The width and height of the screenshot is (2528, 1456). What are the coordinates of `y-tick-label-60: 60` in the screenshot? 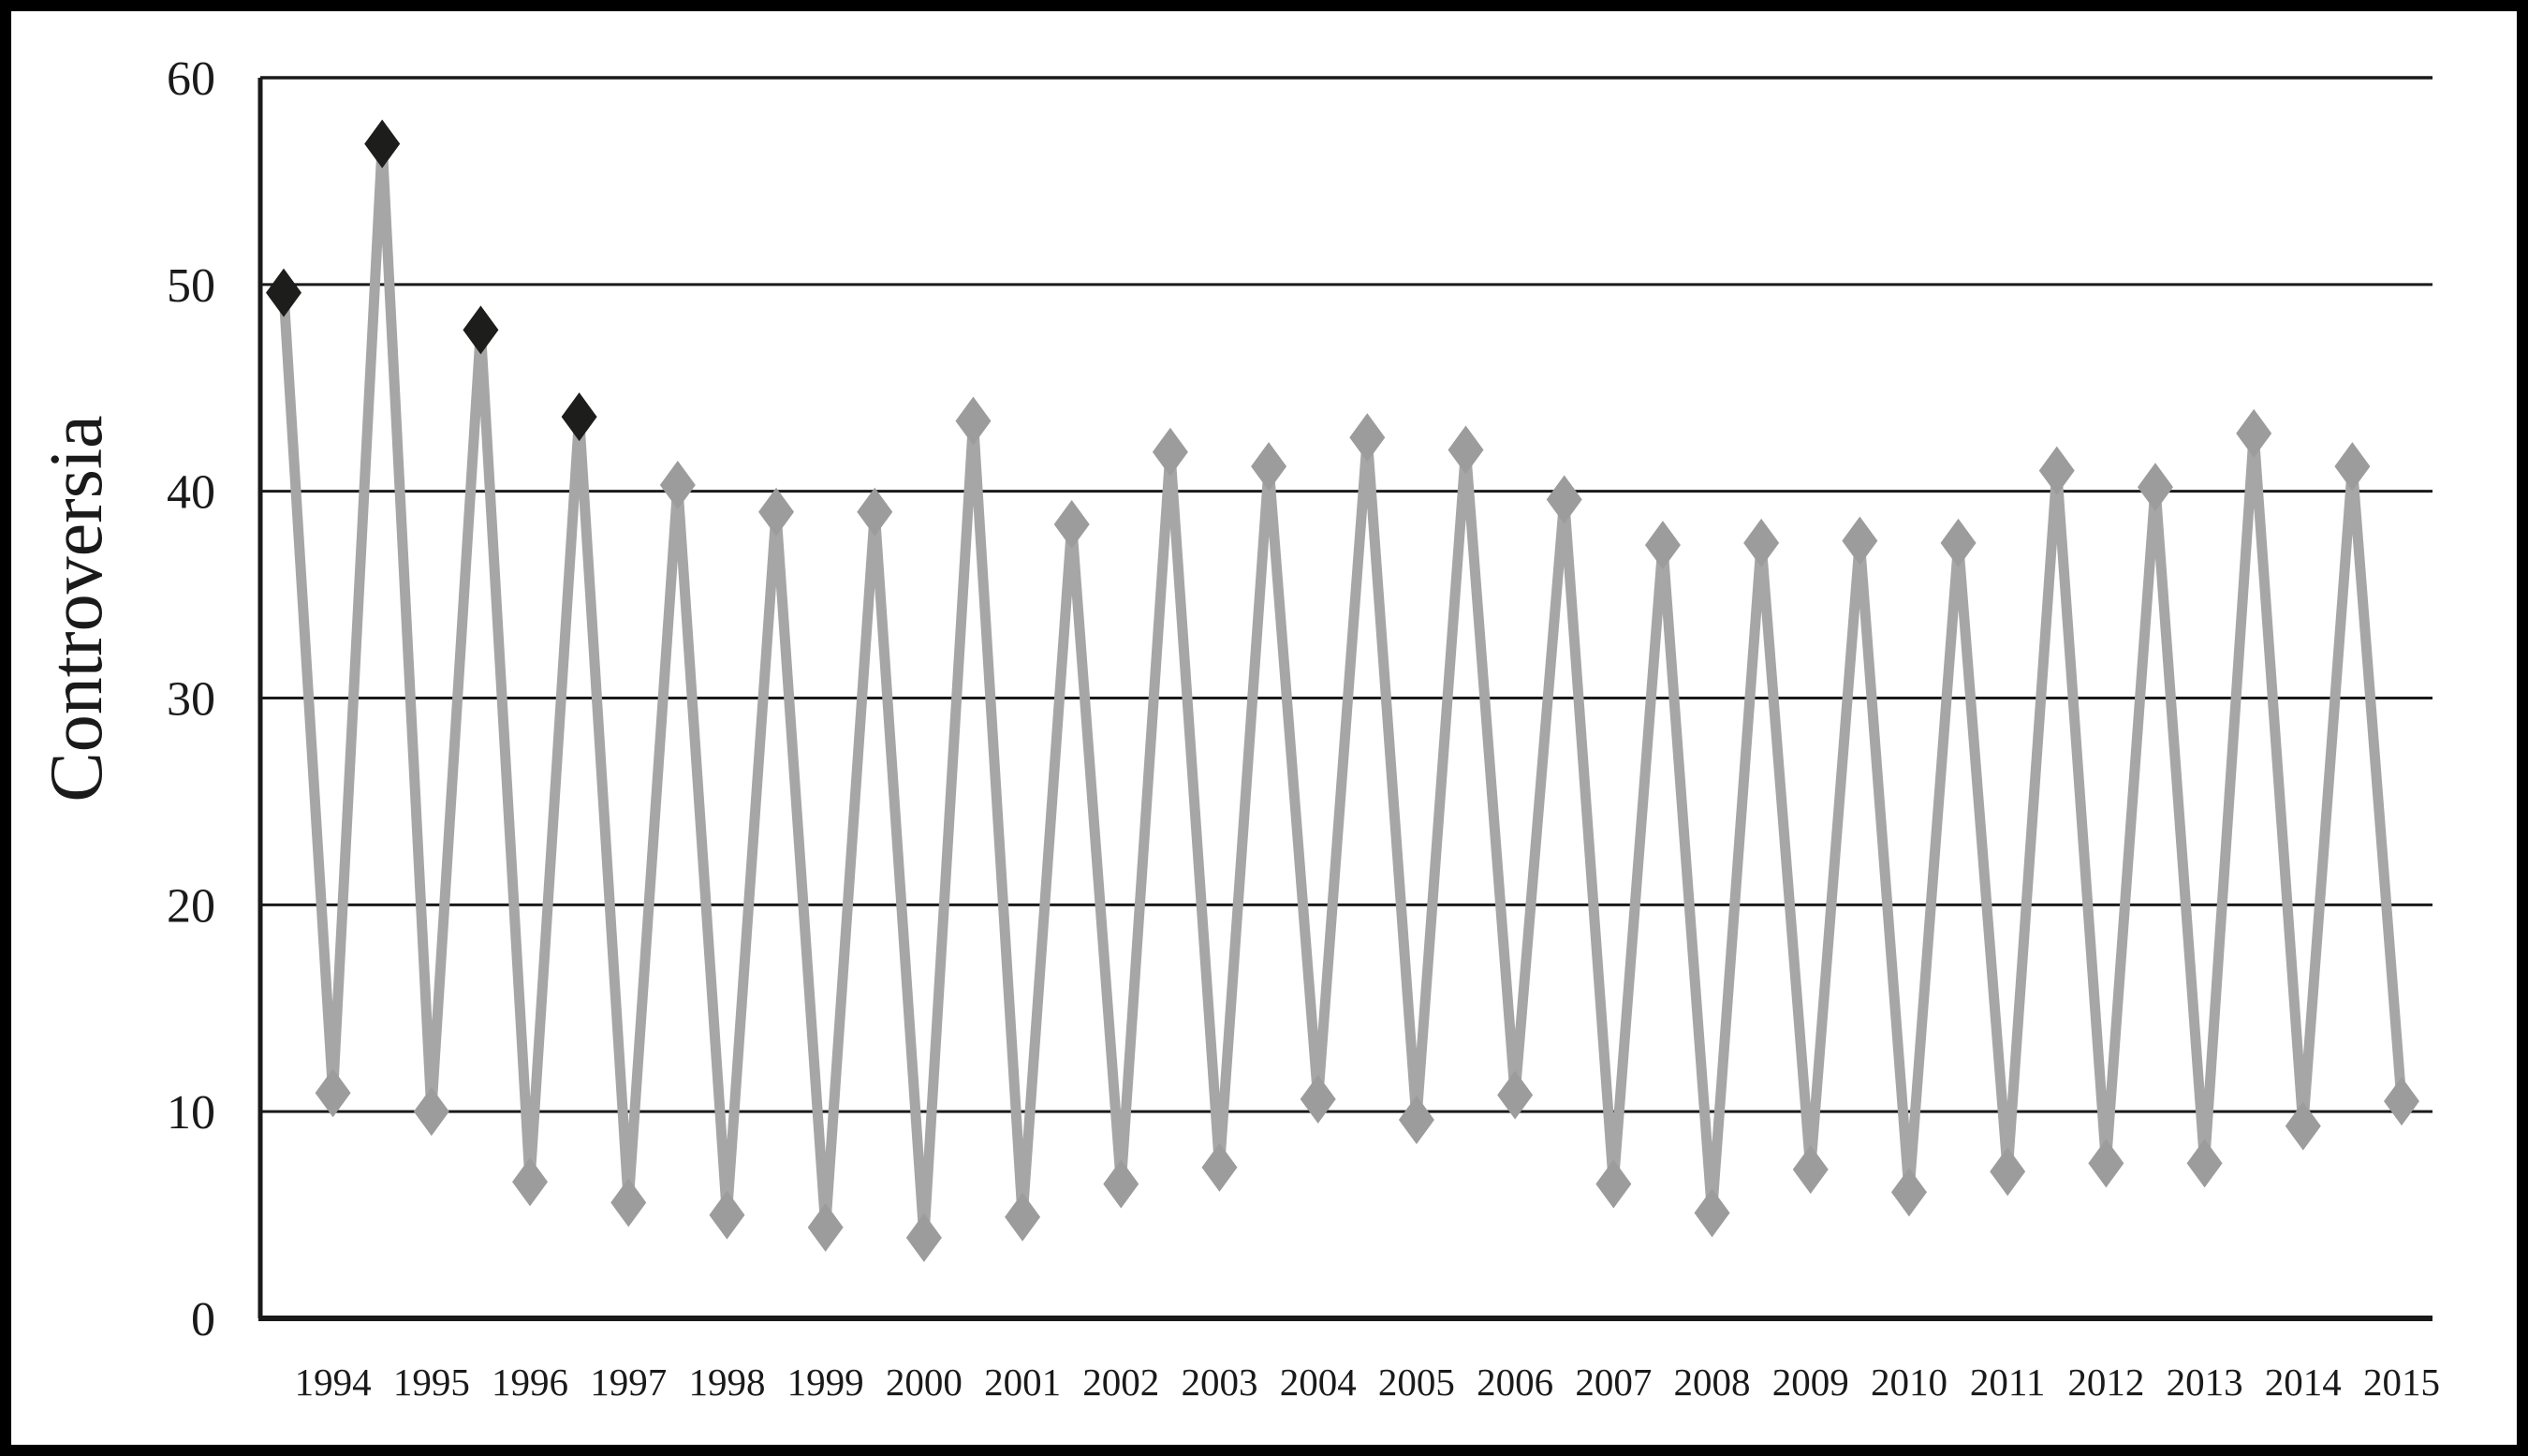 It's located at (191, 79).